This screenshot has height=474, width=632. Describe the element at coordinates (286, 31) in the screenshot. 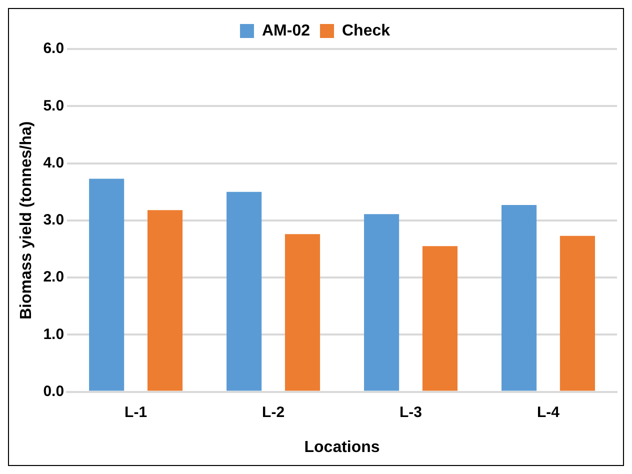

I see `legend-label: AM-02` at that location.